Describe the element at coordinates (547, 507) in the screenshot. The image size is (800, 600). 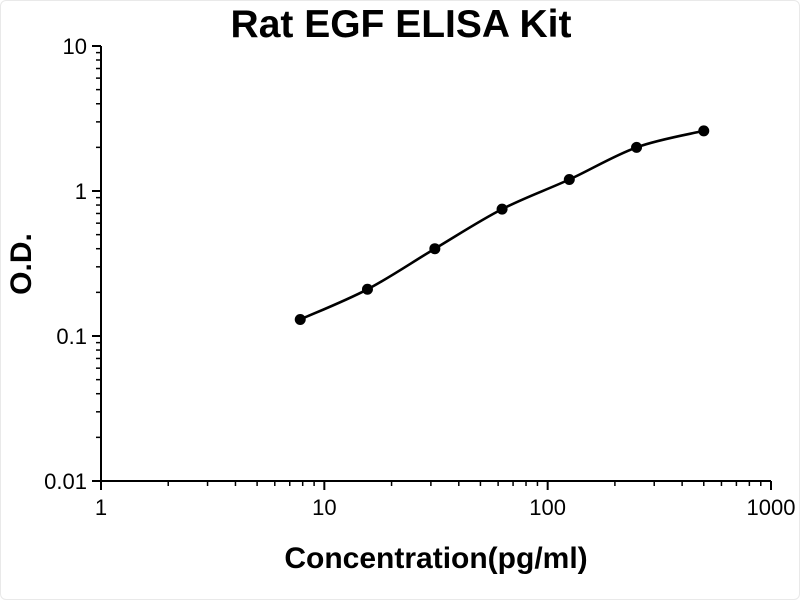
I see `x-tick-label: 100` at that location.